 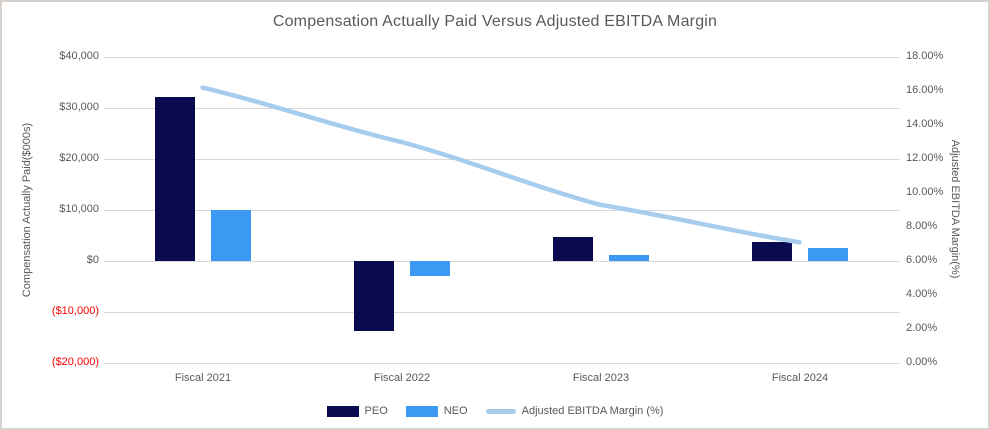 I want to click on bar-peo-fiscal-2022, so click(x=374, y=296).